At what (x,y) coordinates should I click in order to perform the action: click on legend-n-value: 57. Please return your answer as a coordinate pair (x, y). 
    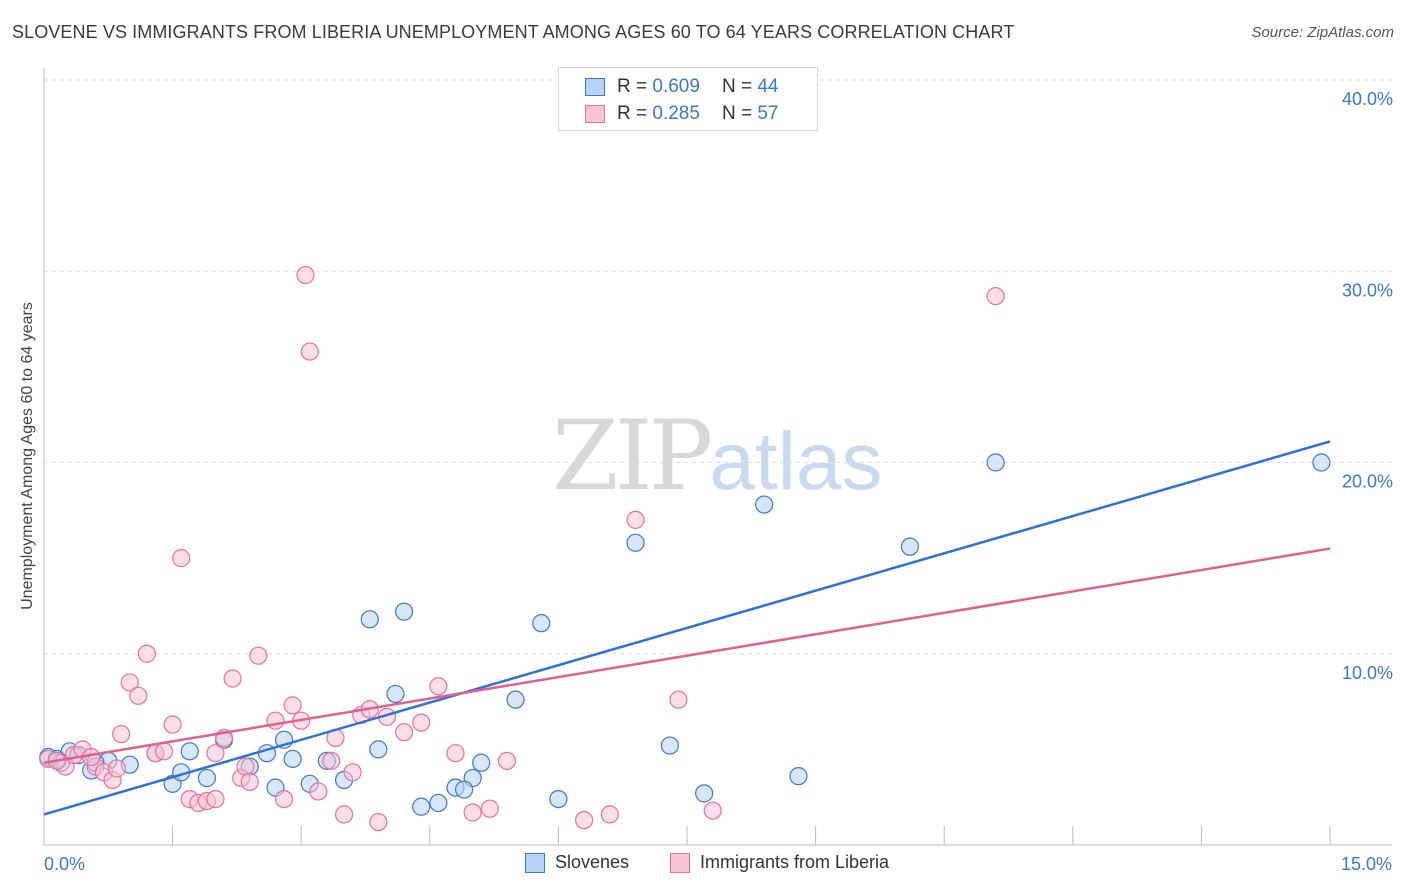
    Looking at the image, I should click on (768, 113).